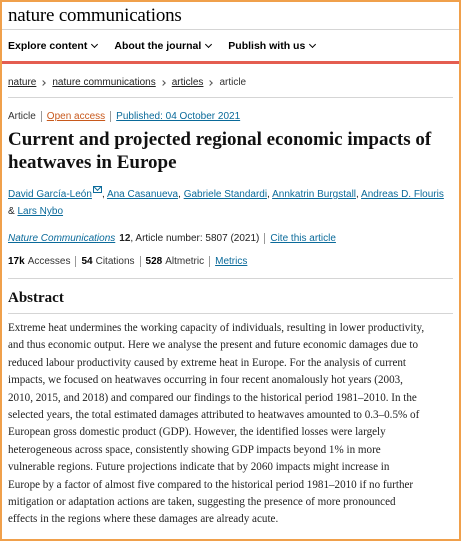 The height and width of the screenshot is (541, 461). What do you see at coordinates (303, 238) in the screenshot?
I see `cite-this-article-link: Cite this article` at bounding box center [303, 238].